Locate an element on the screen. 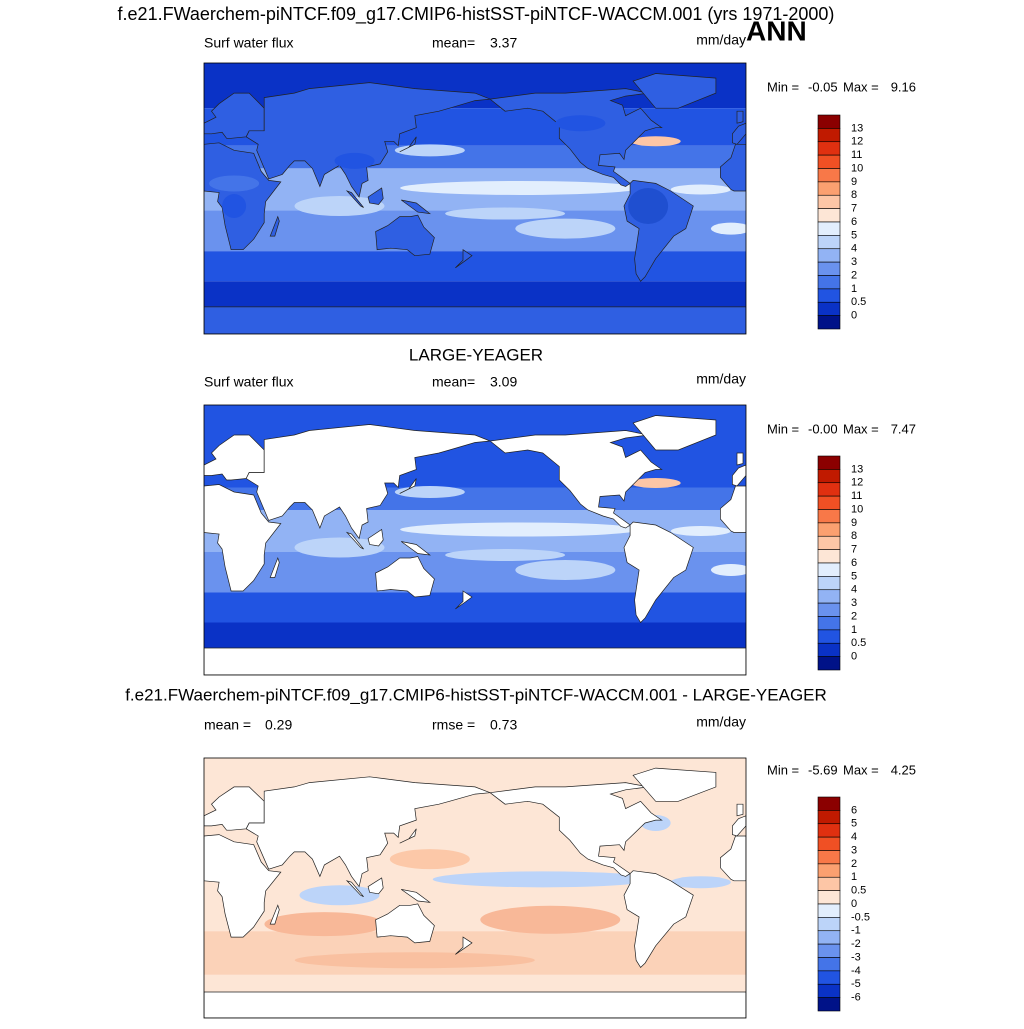 This screenshot has height=1029, width=1024. max-label: Max = is located at coordinates (861, 86).